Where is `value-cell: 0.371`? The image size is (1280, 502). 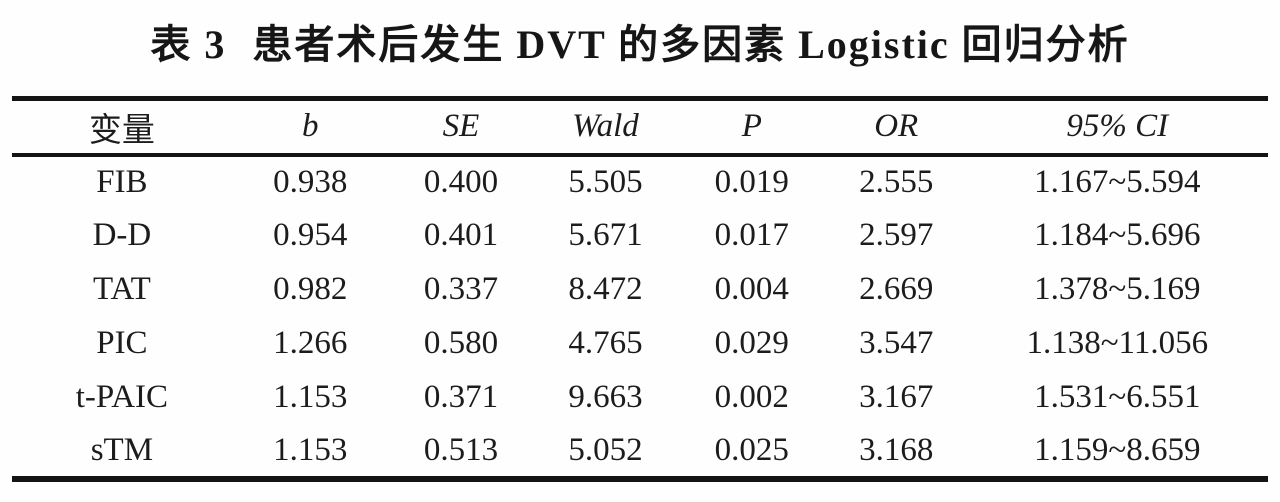
value-cell: 0.371 is located at coordinates (461, 397).